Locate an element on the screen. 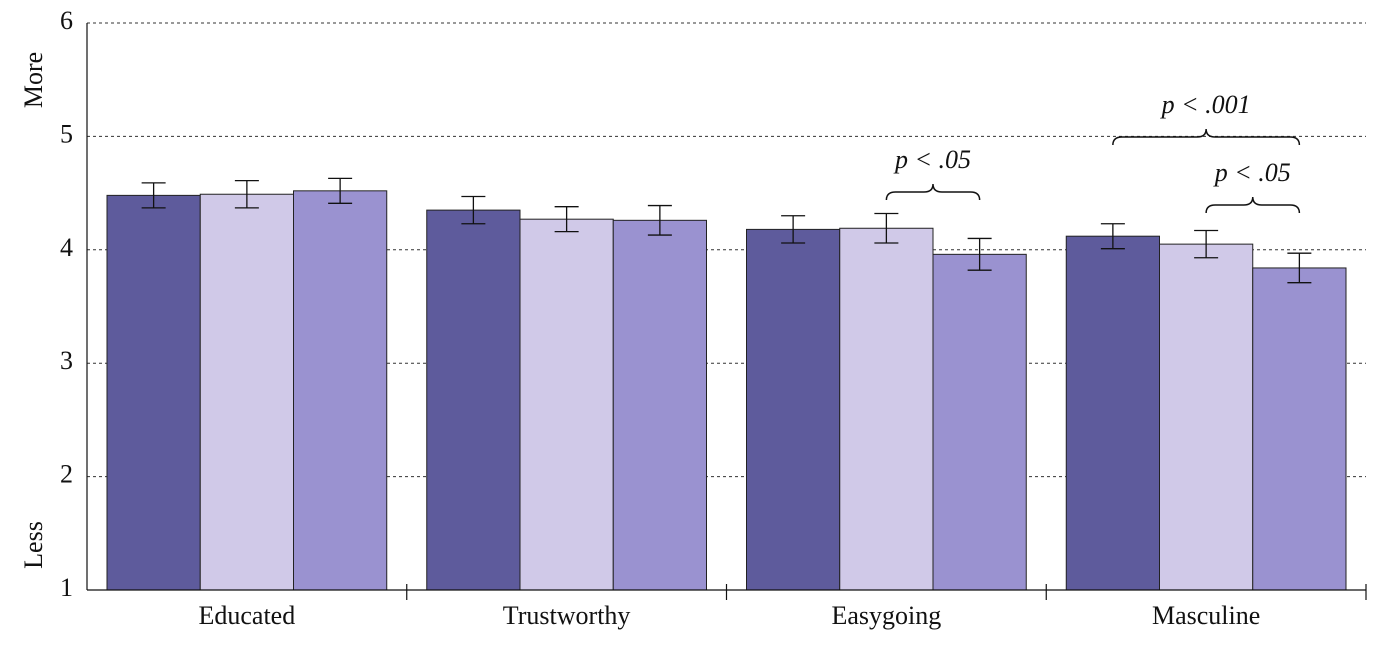 This screenshot has width=1383, height=659. y-tick-label: 1 is located at coordinates (66, 587).